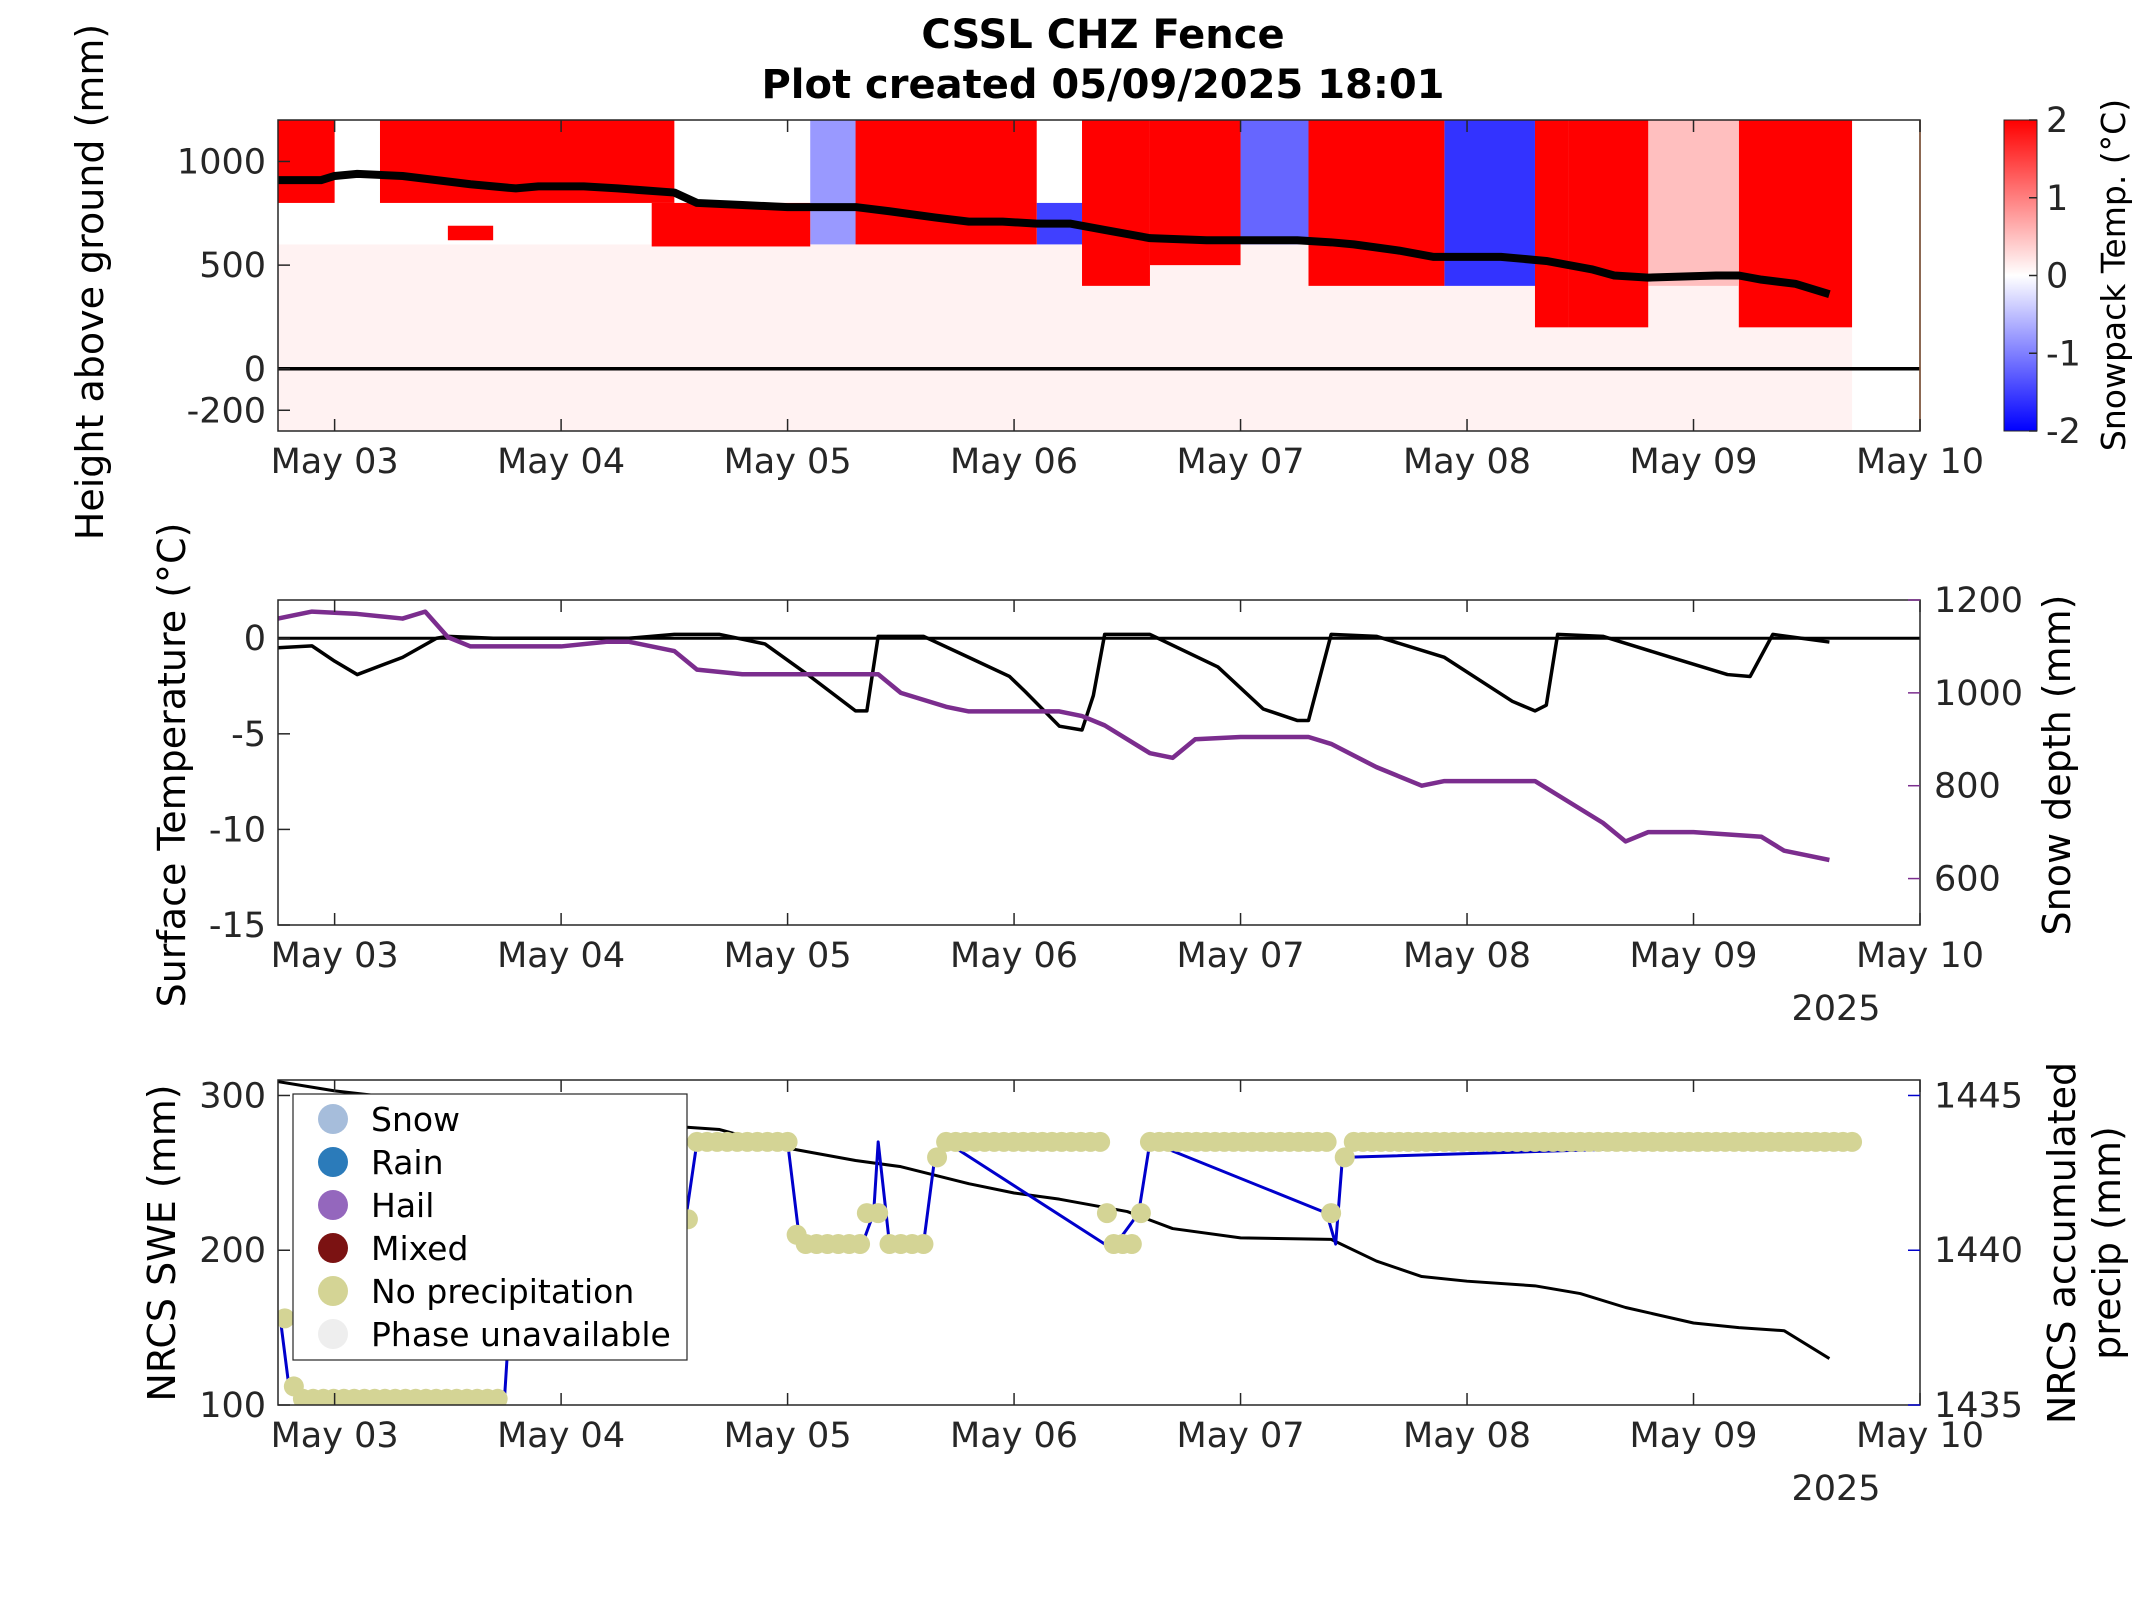 The width and height of the screenshot is (2133, 1604). What do you see at coordinates (502, 1291) in the screenshot?
I see `legend-label: No precipitation` at bounding box center [502, 1291].